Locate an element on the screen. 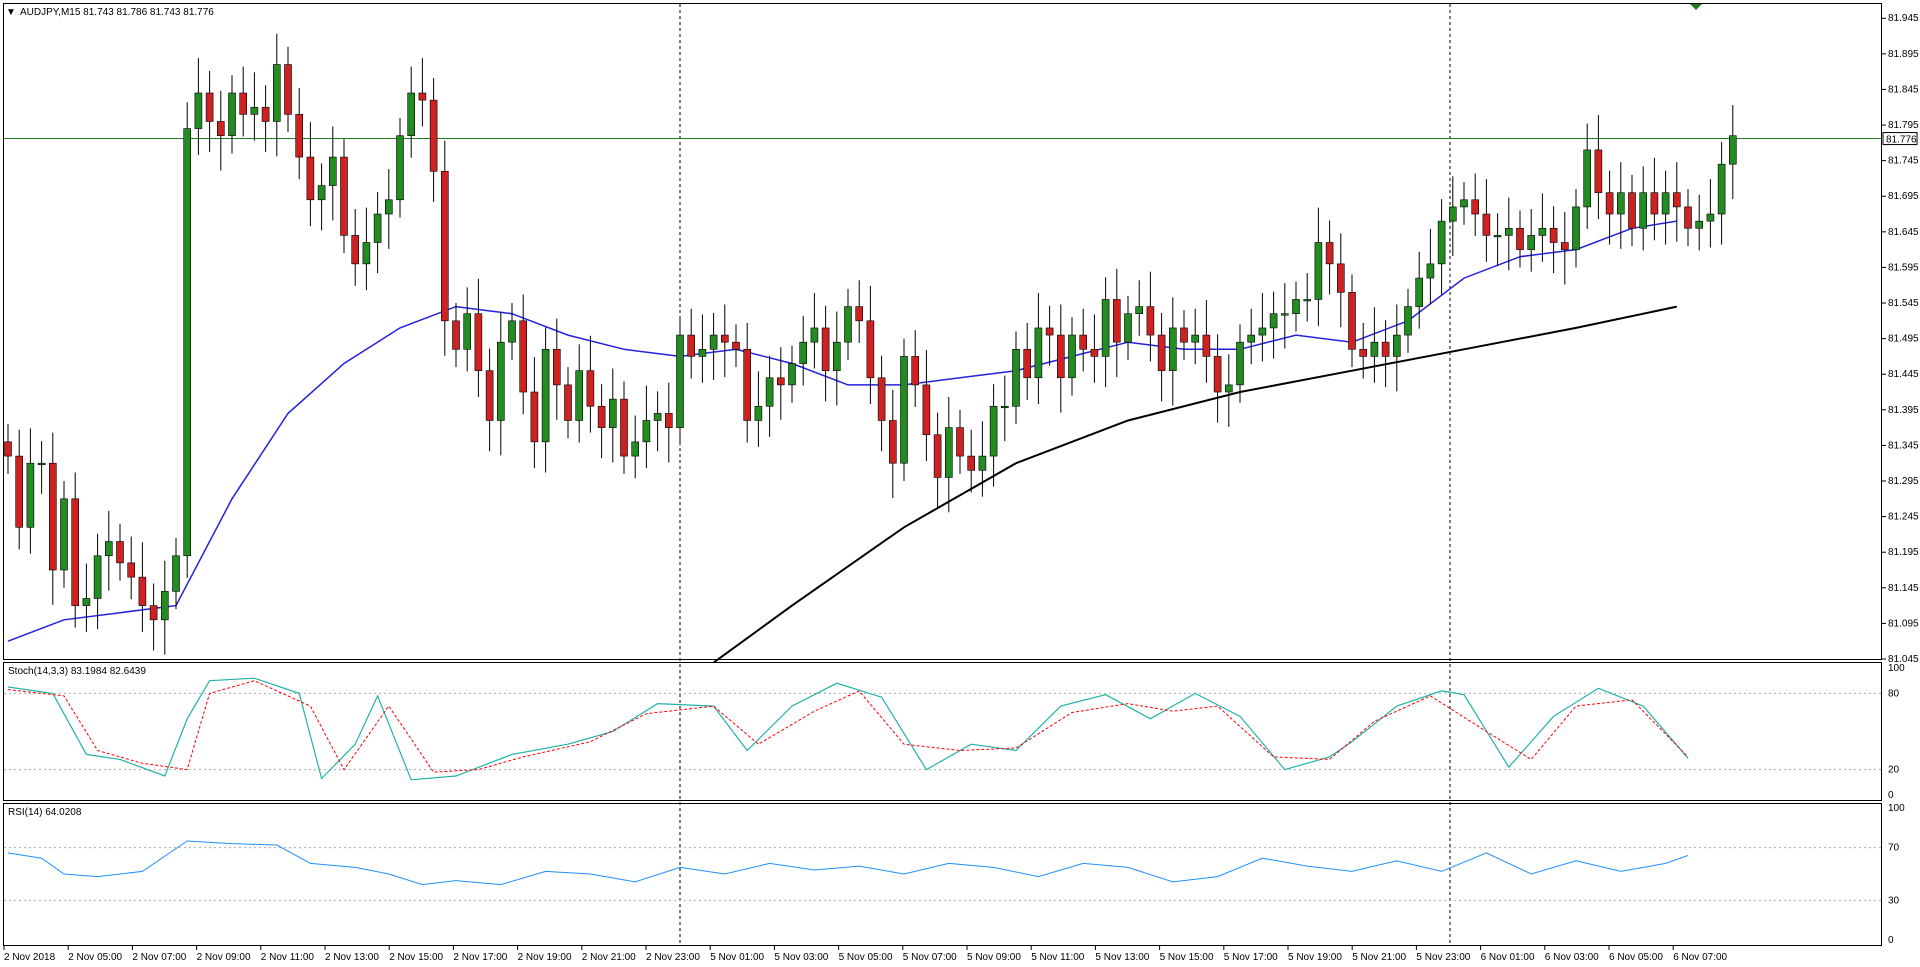  price-tick-label: 81.295 is located at coordinates (1903, 481).